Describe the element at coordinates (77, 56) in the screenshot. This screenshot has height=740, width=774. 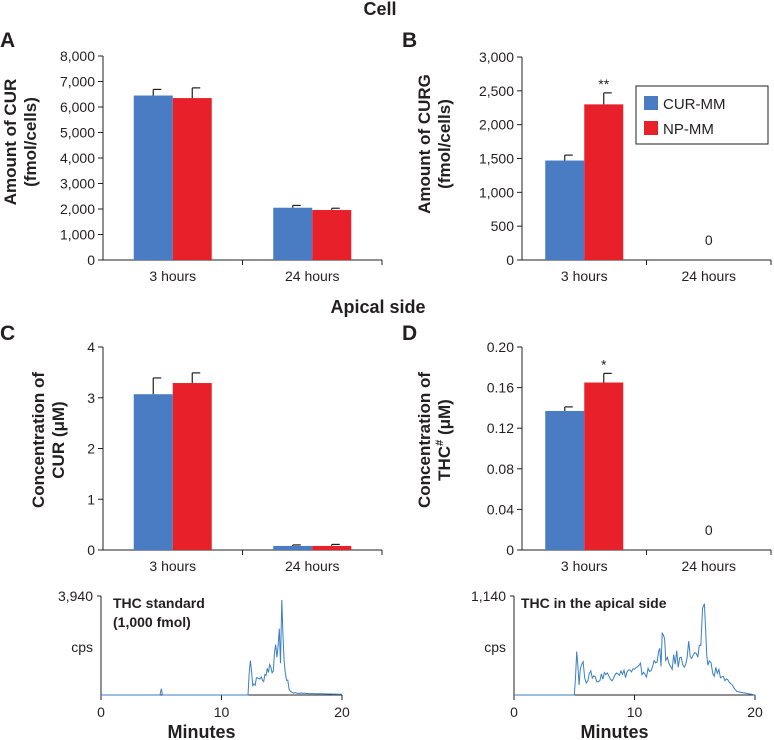
I see `y-tick-label: 8,000` at that location.